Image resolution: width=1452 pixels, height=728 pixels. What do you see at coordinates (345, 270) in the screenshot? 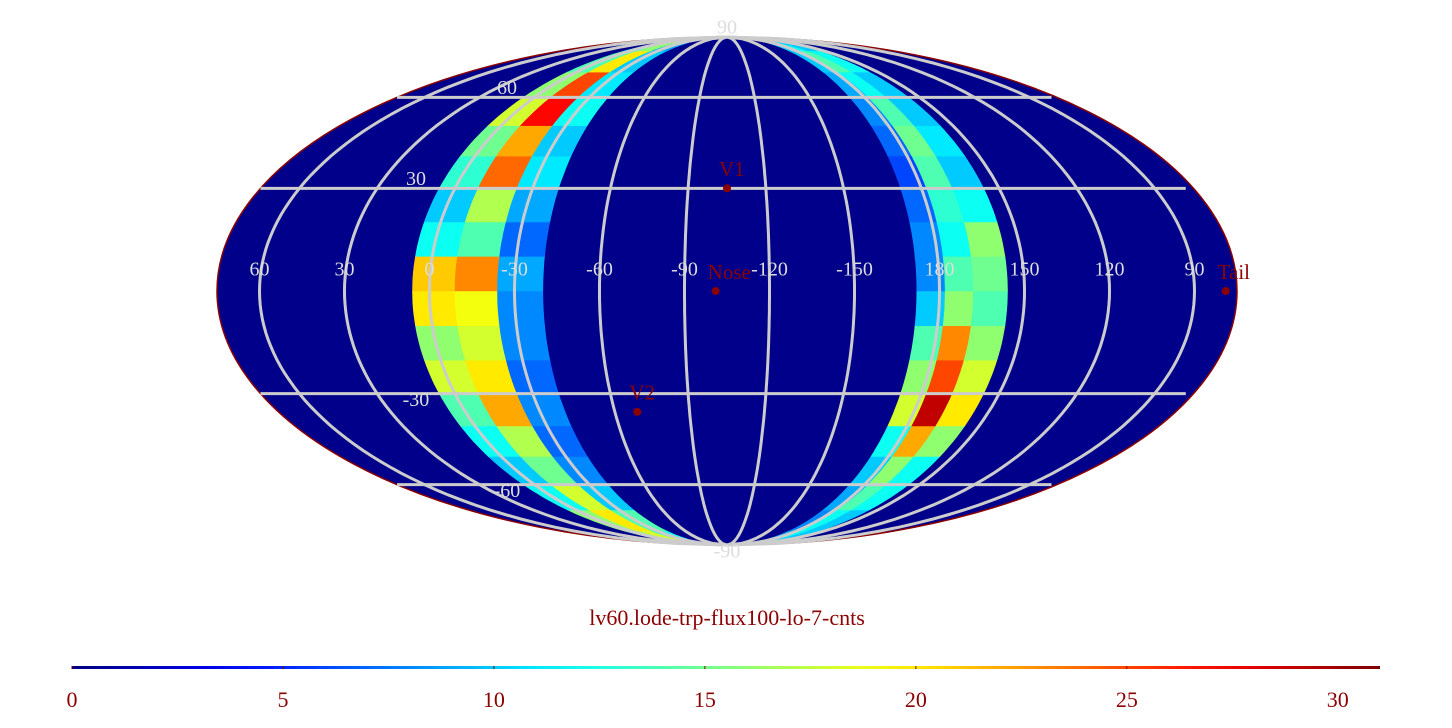
I see `meridian-label: 30` at bounding box center [345, 270].